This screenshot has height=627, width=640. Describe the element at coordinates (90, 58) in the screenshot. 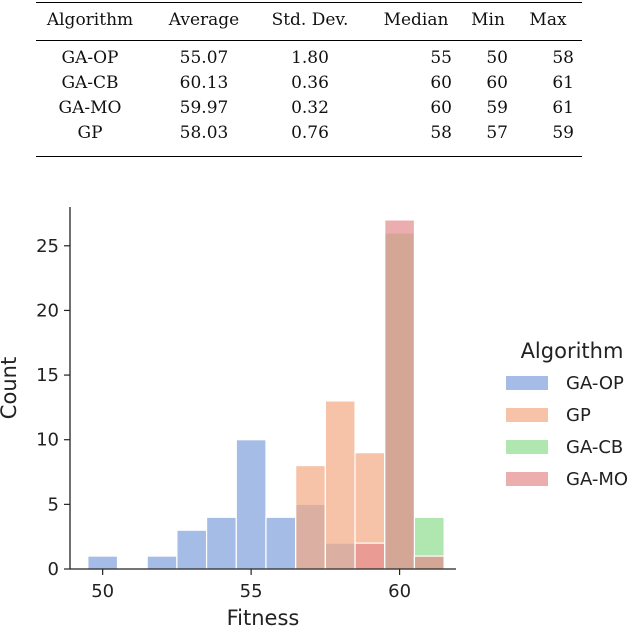

I see `cell-algorithm: GA-OP` at that location.